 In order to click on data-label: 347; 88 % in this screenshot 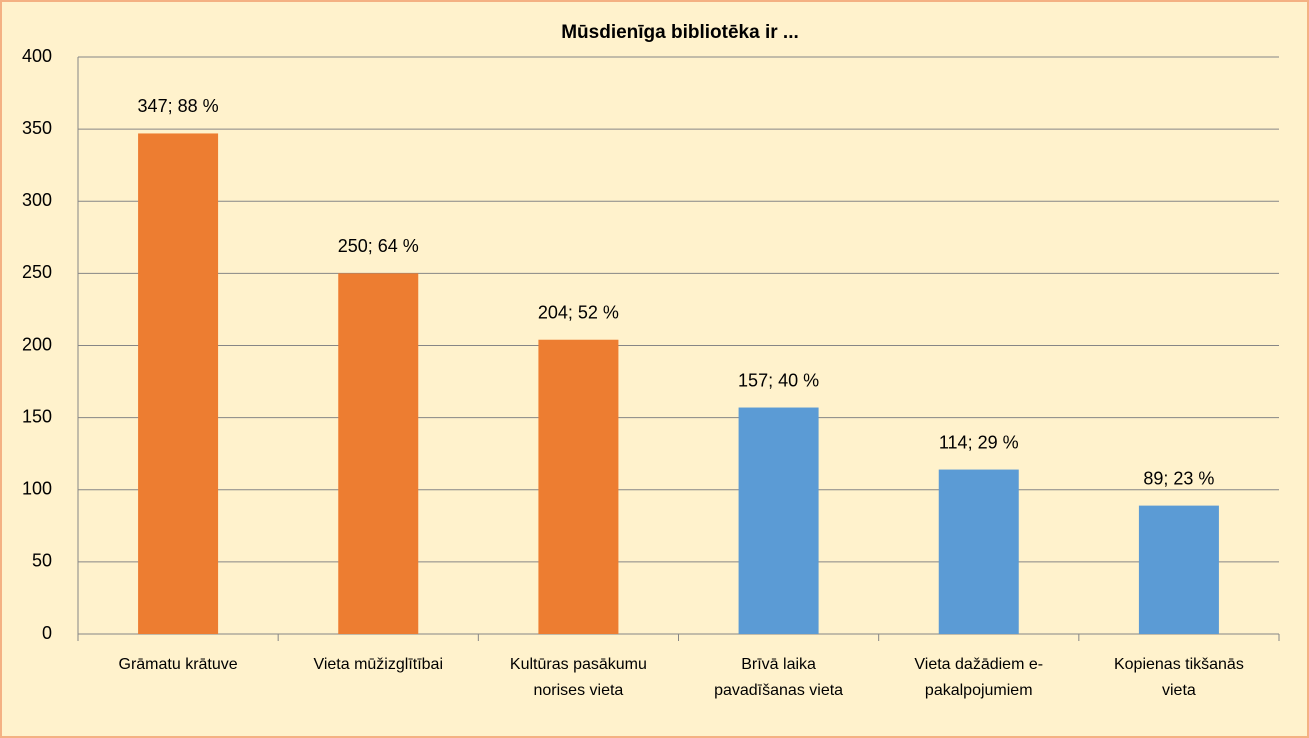, I will do `click(178, 106)`.